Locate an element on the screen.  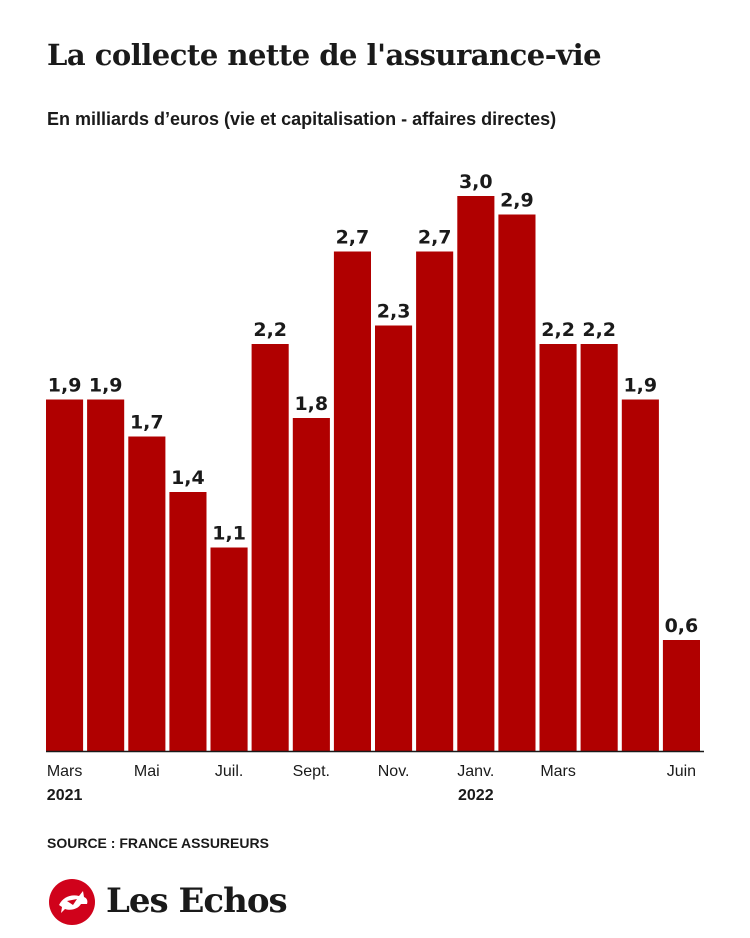
bar-value-label: 1,8 is located at coordinates (311, 404).